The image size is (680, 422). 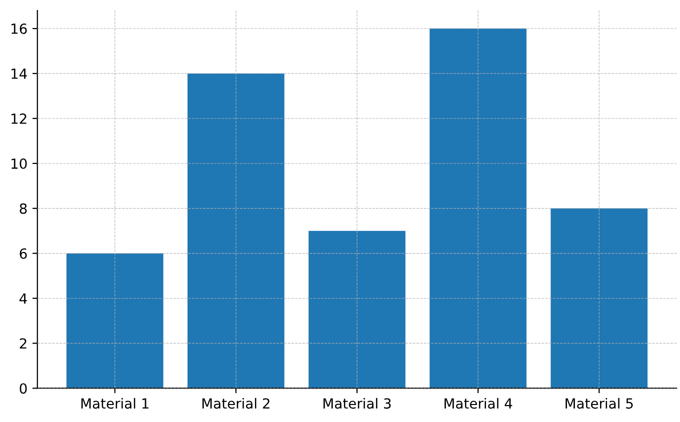 What do you see at coordinates (23, 388) in the screenshot?
I see `y-tick-label: 0` at bounding box center [23, 388].